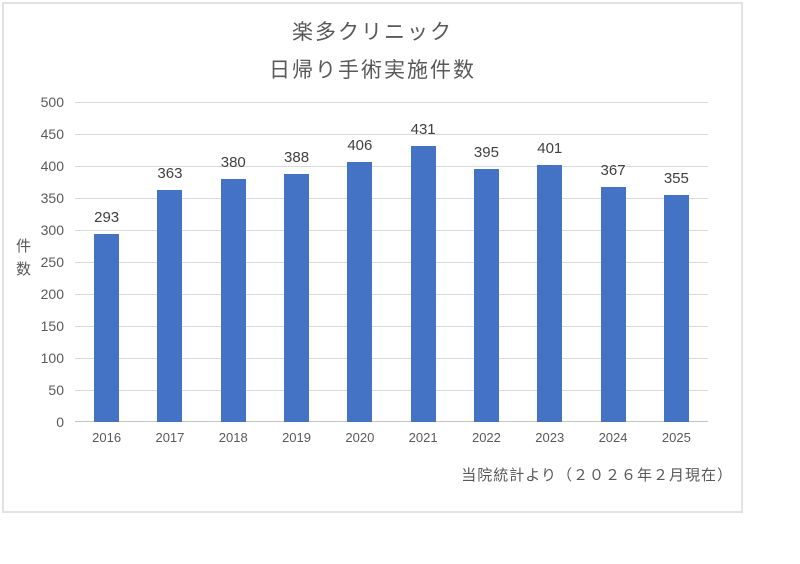  What do you see at coordinates (52, 326) in the screenshot?
I see `y-tick-label: 150` at bounding box center [52, 326].